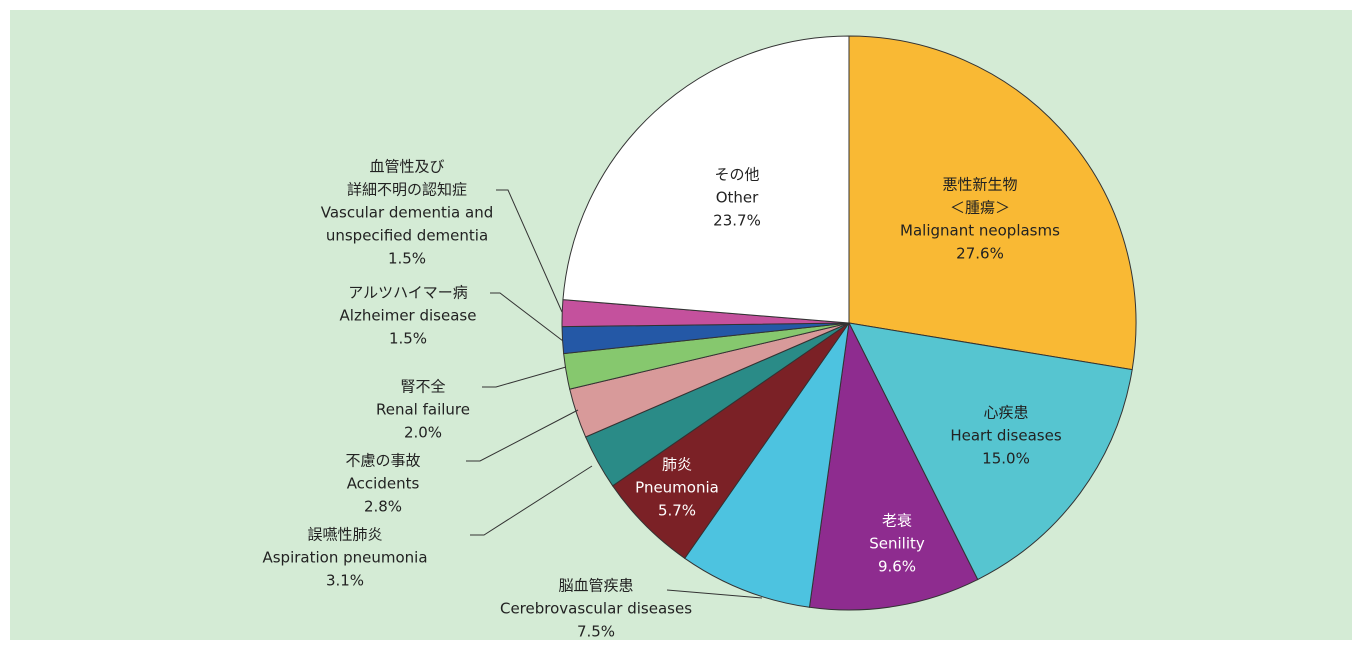 The height and width of the screenshot is (654, 1362). Describe the element at coordinates (980, 208) in the screenshot. I see `label-ja: ＜腫瘍＞` at that location.